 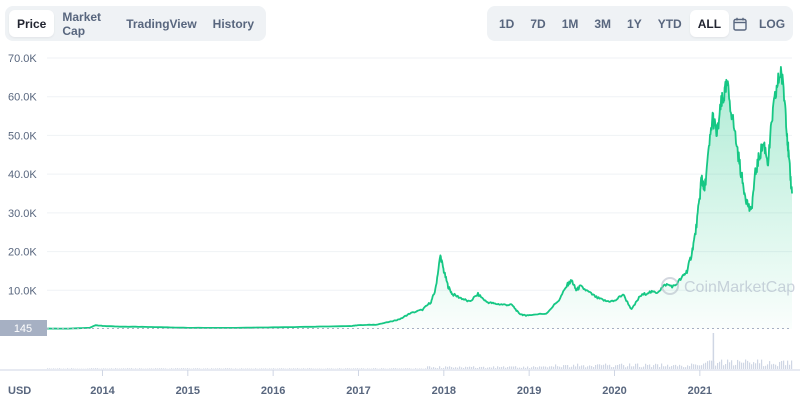 I want to click on range-1m: 1M, so click(x=570, y=23).